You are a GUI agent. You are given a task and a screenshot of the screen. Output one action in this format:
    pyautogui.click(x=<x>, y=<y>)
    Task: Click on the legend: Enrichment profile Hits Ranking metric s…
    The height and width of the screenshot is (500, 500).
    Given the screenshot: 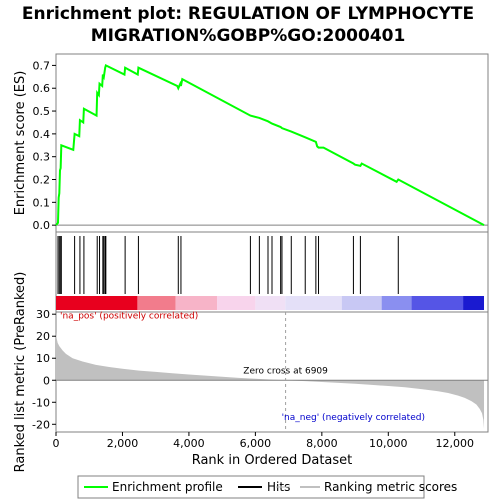 What is the action you would take?
    pyautogui.click(x=267, y=487)
    